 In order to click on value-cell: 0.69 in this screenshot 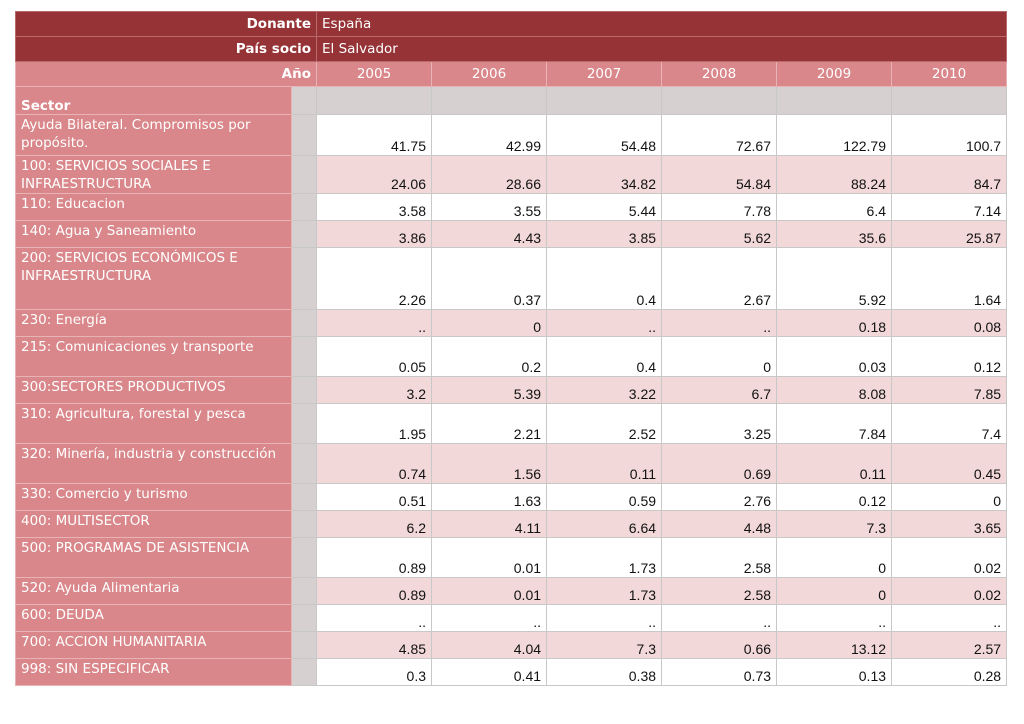, I will do `click(719, 463)`.